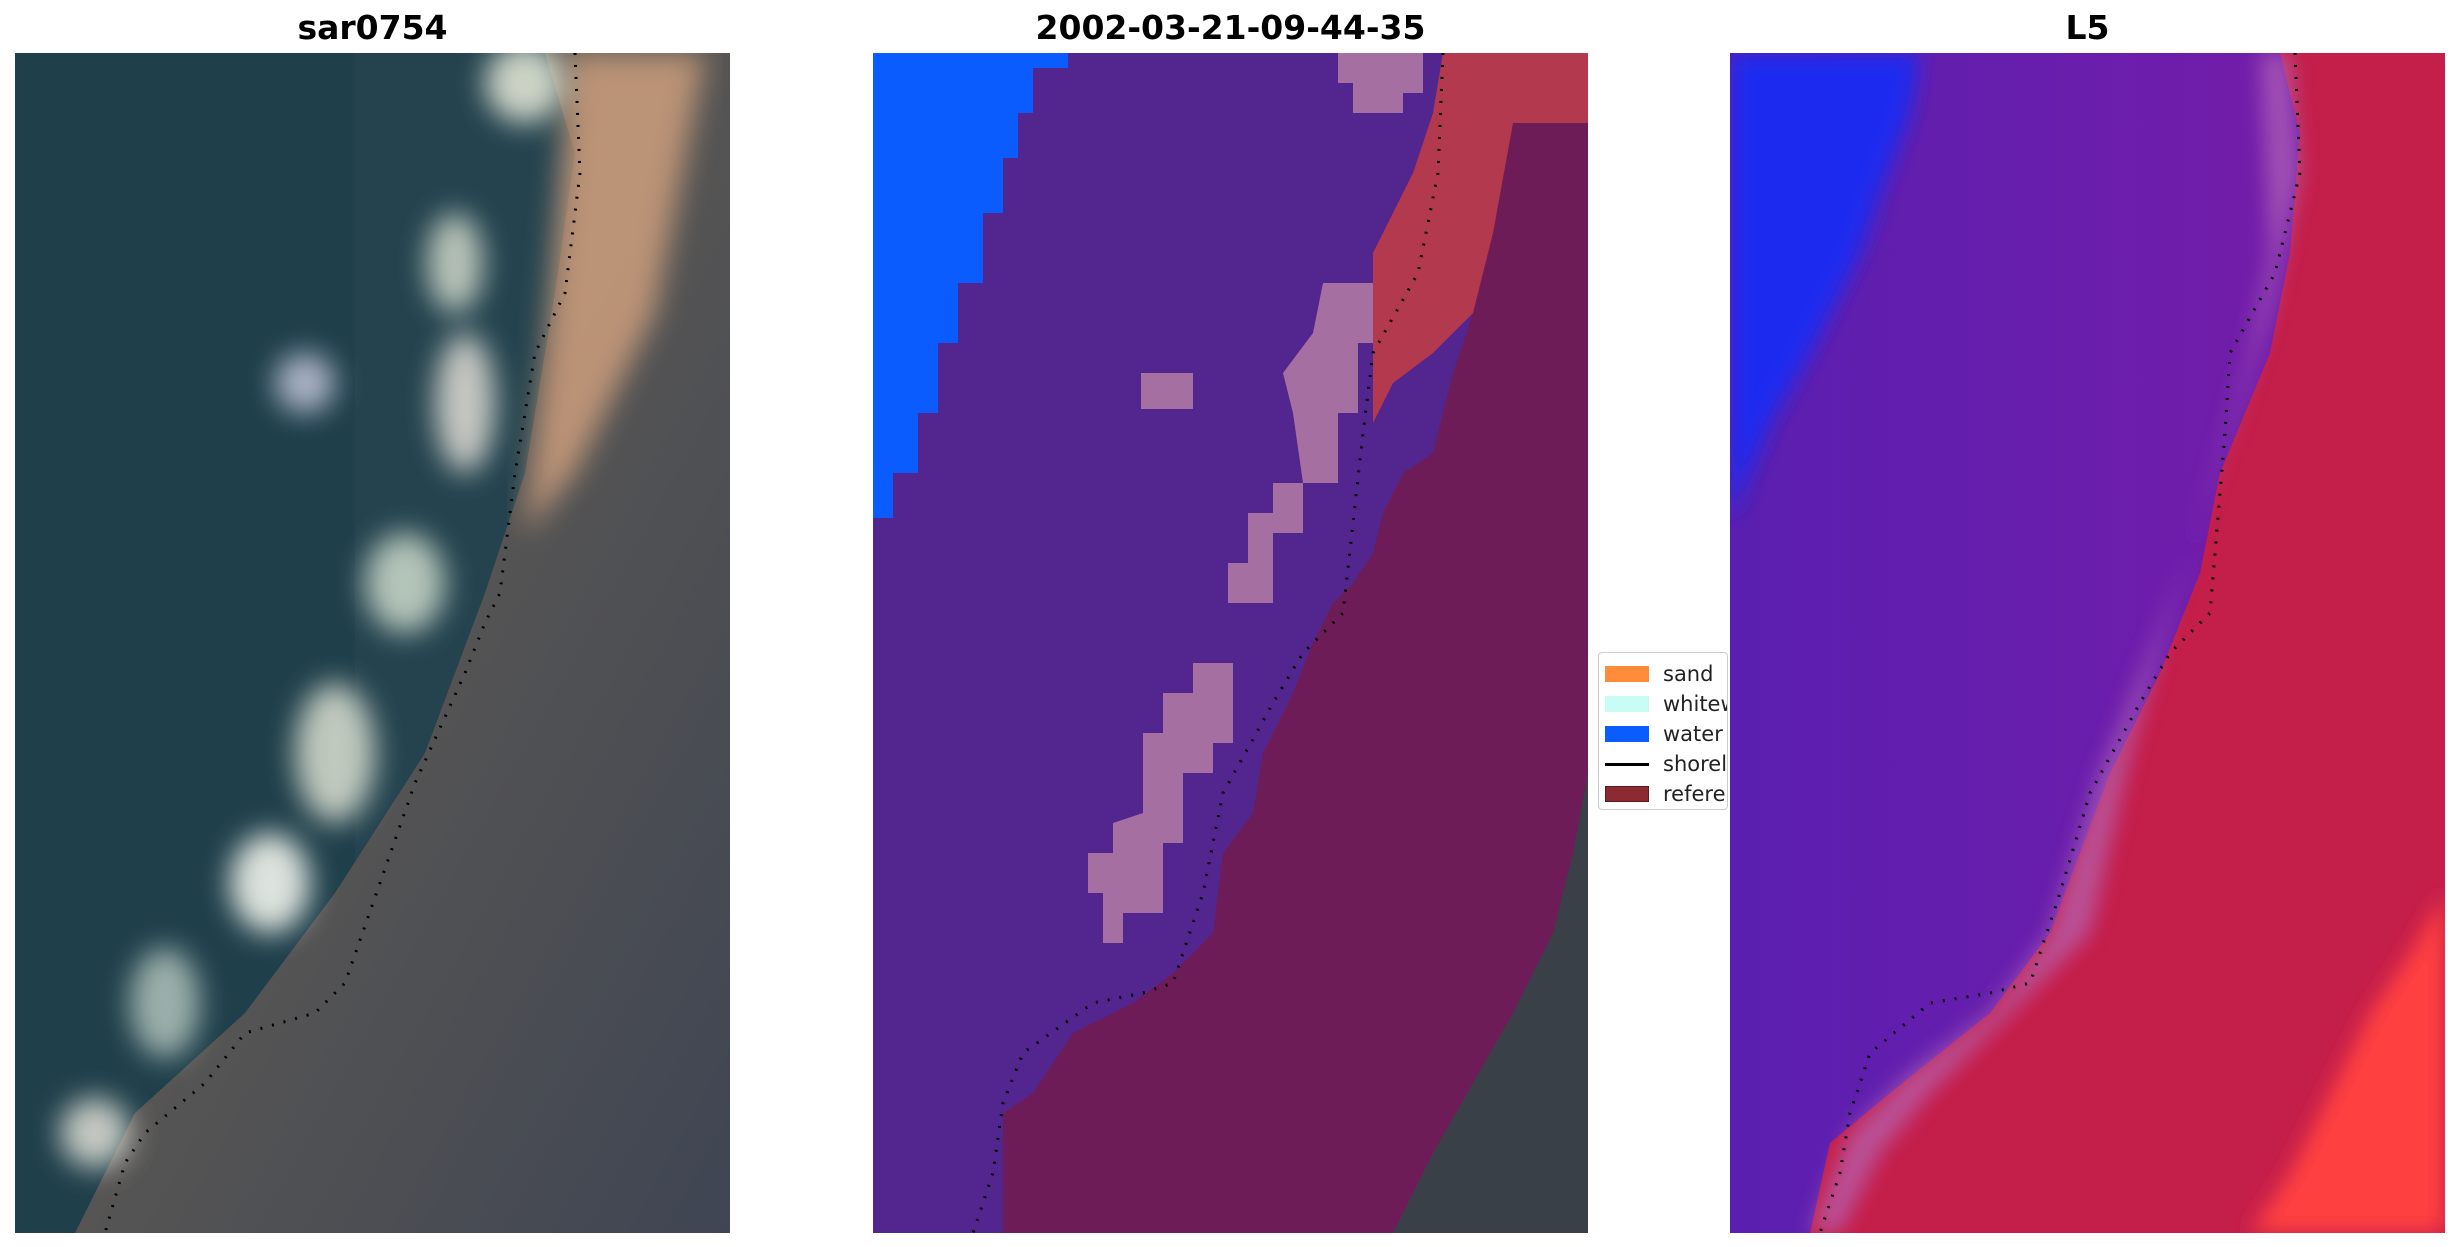  Describe the element at coordinates (1664, 734) in the screenshot. I see `legend-item-water: water` at that location.